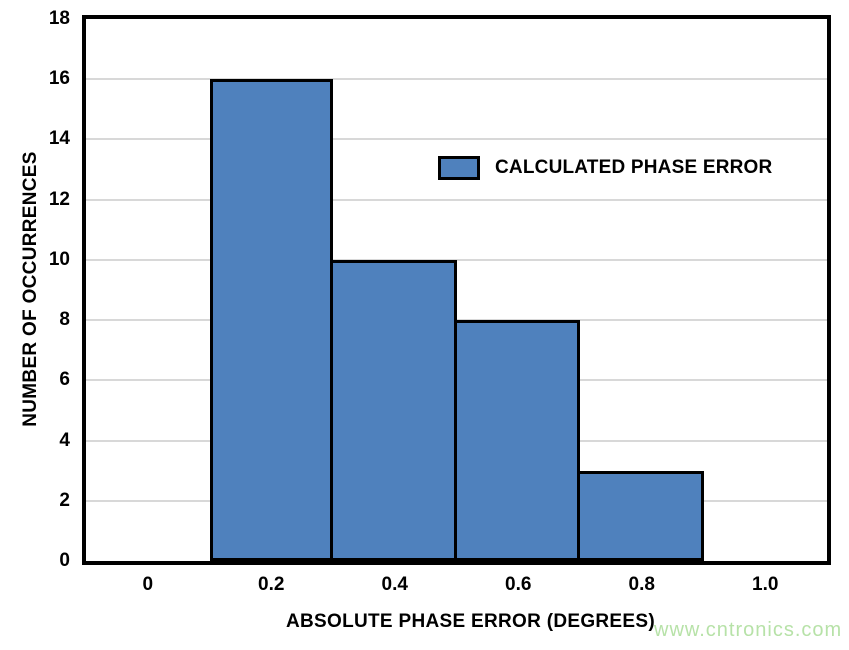  Describe the element at coordinates (634, 167) in the screenshot. I see `legend-label: CALCULATED PHASE ERROR` at that location.